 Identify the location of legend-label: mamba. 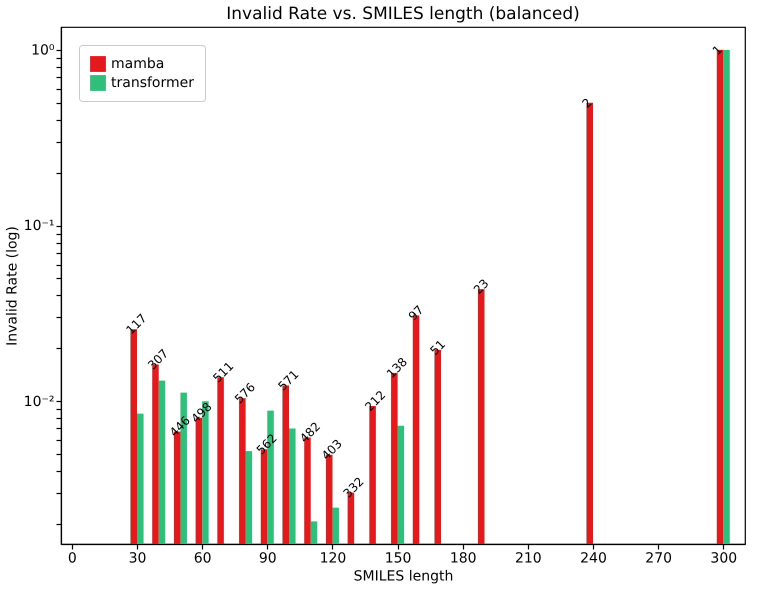
(137, 64).